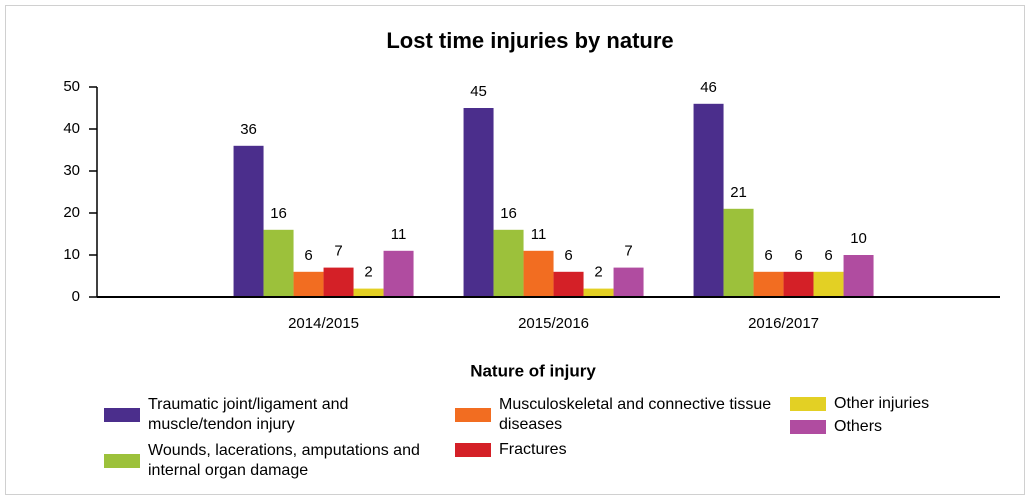 The width and height of the screenshot is (1033, 502). Describe the element at coordinates (902, 427) in the screenshot. I see `legend-item: Others` at that location.